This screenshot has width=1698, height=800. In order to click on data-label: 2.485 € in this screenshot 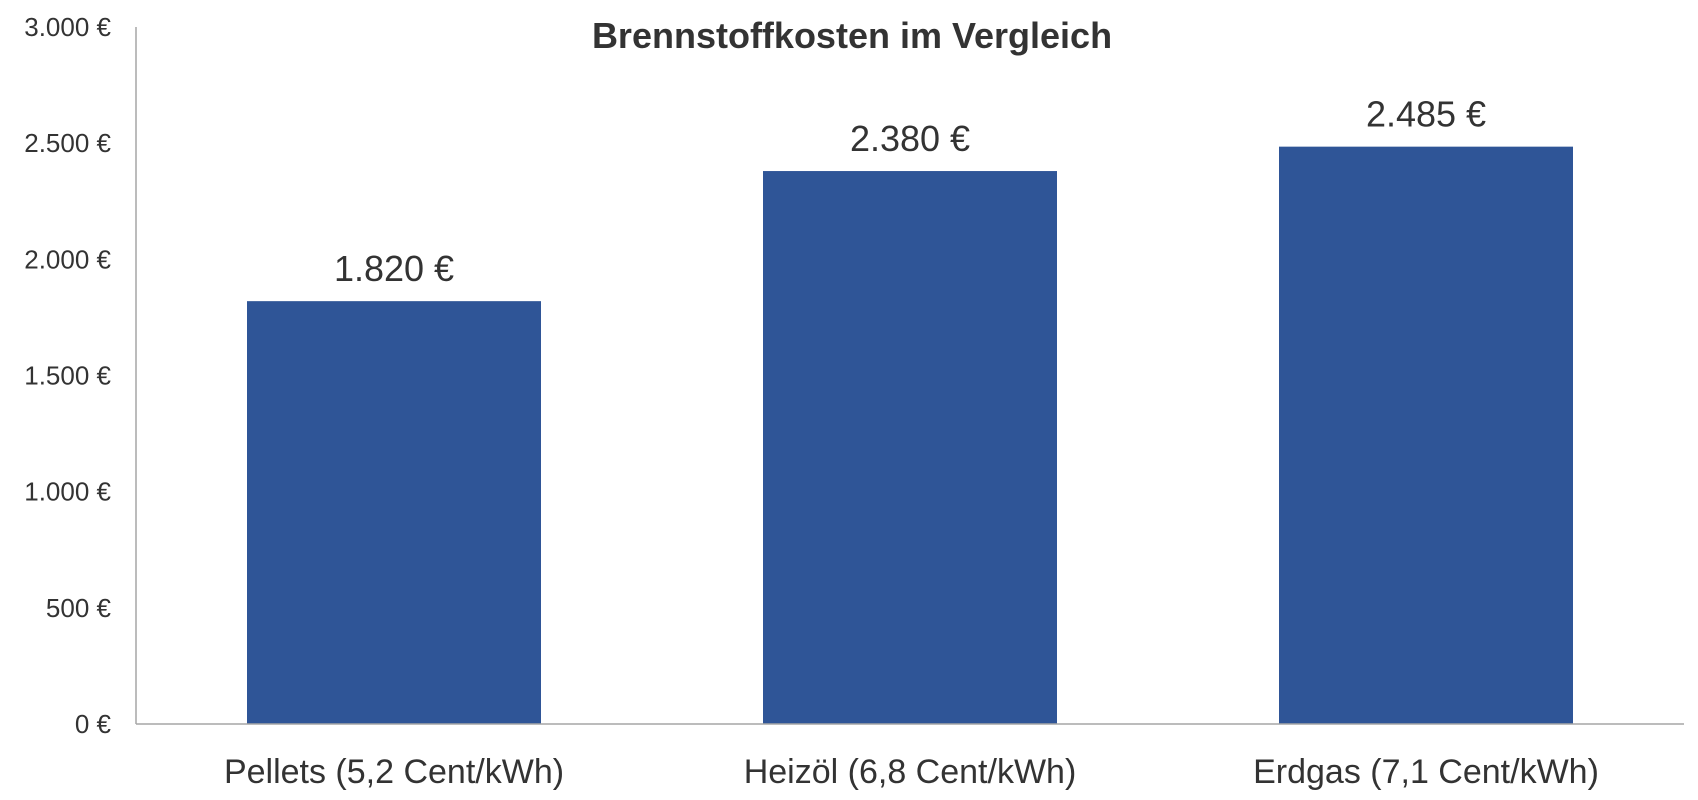, I will do `click(1426, 114)`.